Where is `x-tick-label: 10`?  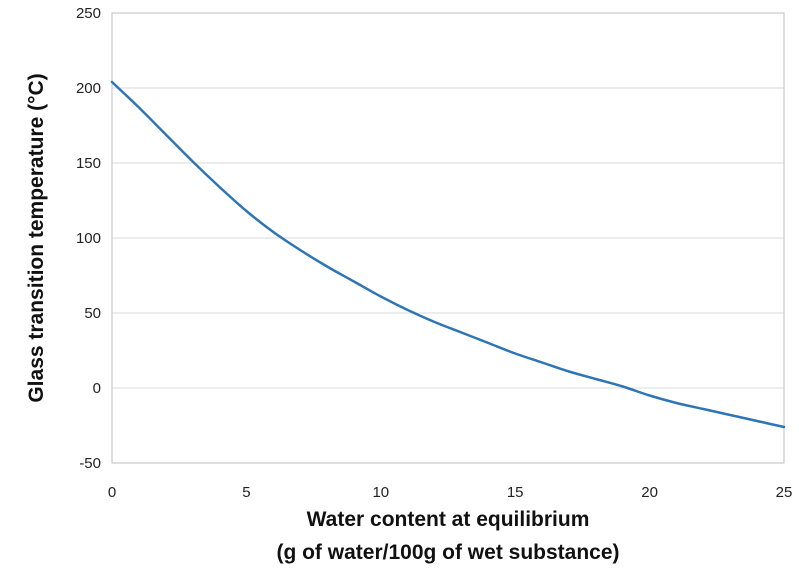
x-tick-label: 10 is located at coordinates (380, 492).